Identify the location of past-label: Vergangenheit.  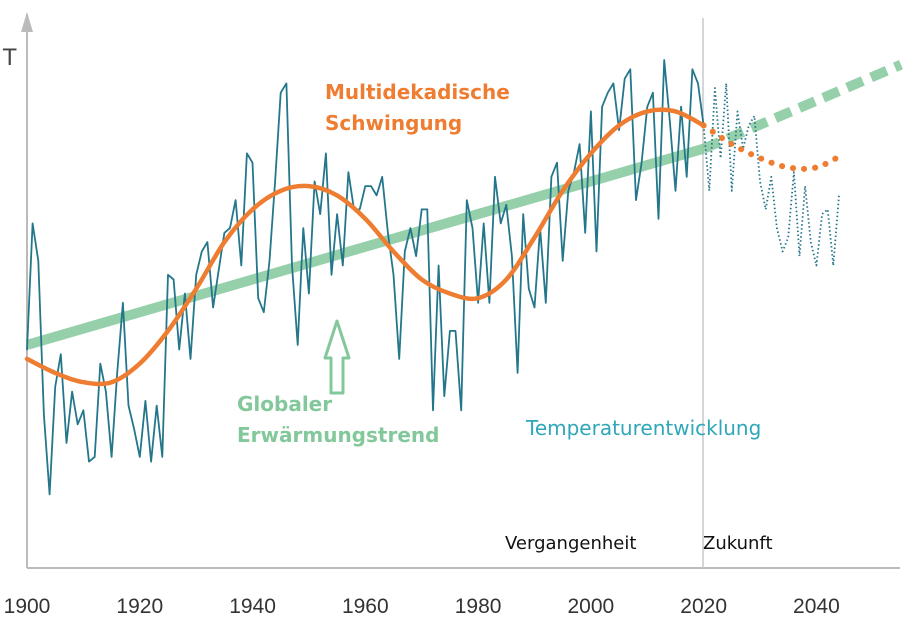
(570, 543).